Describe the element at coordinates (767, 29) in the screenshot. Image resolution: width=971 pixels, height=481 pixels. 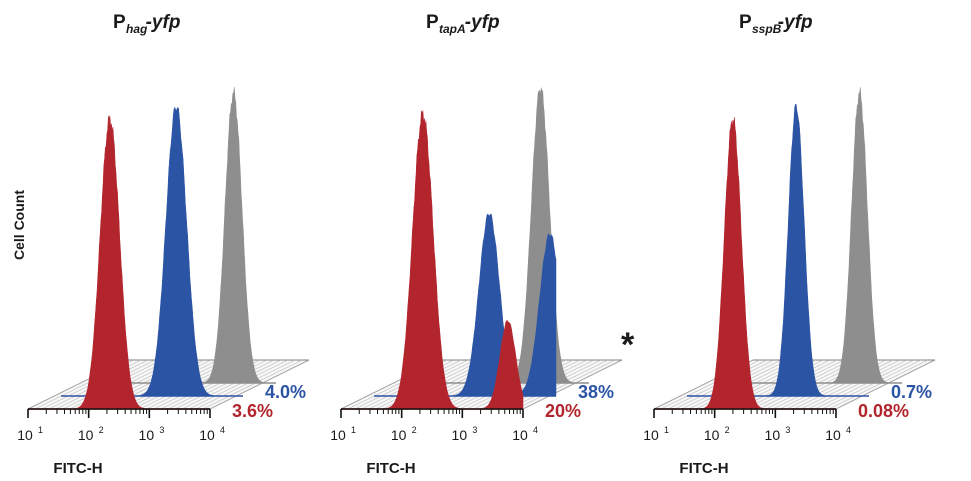
I see `panel-title-sub: sspB` at that location.